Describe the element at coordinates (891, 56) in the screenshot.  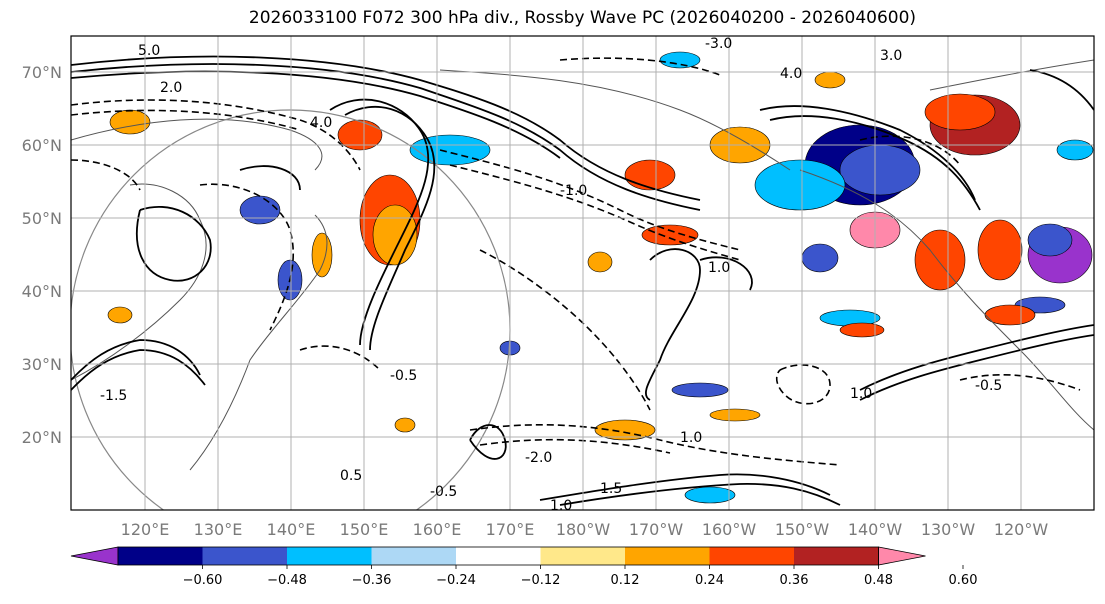
I see `contour-label: 3.0` at that location.